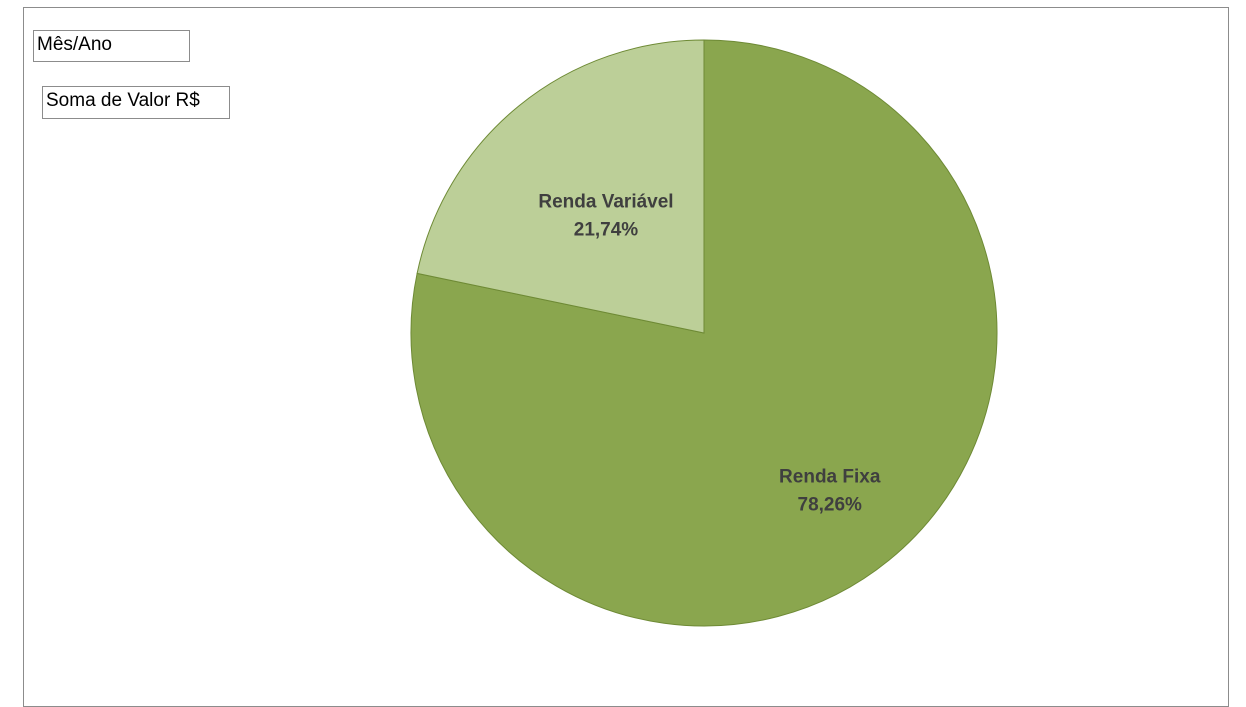 The height and width of the screenshot is (707, 1246). I want to click on slice-category-label: Renda Fixa, so click(830, 477).